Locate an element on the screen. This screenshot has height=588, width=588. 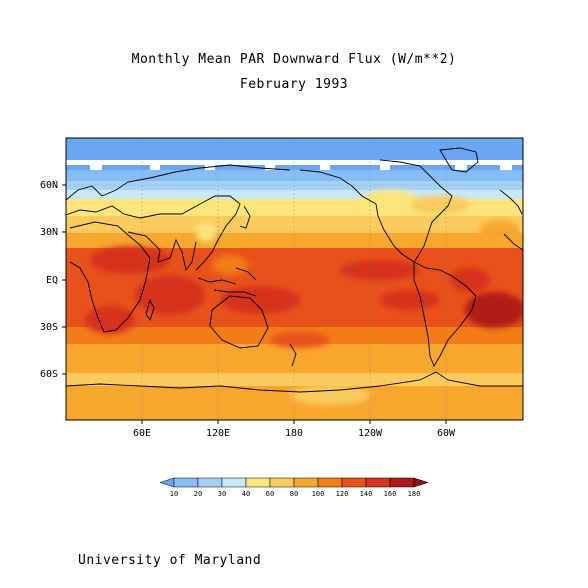
lat-label-60n: 60N is located at coordinates (49, 185).